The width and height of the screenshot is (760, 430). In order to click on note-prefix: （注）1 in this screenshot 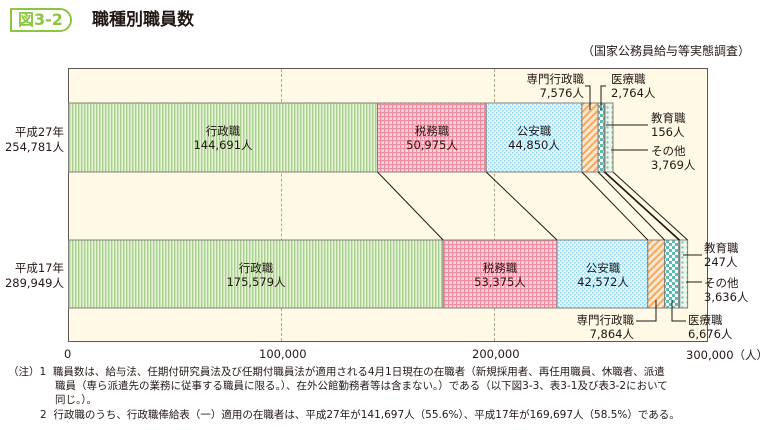, I will do `click(27, 372)`.